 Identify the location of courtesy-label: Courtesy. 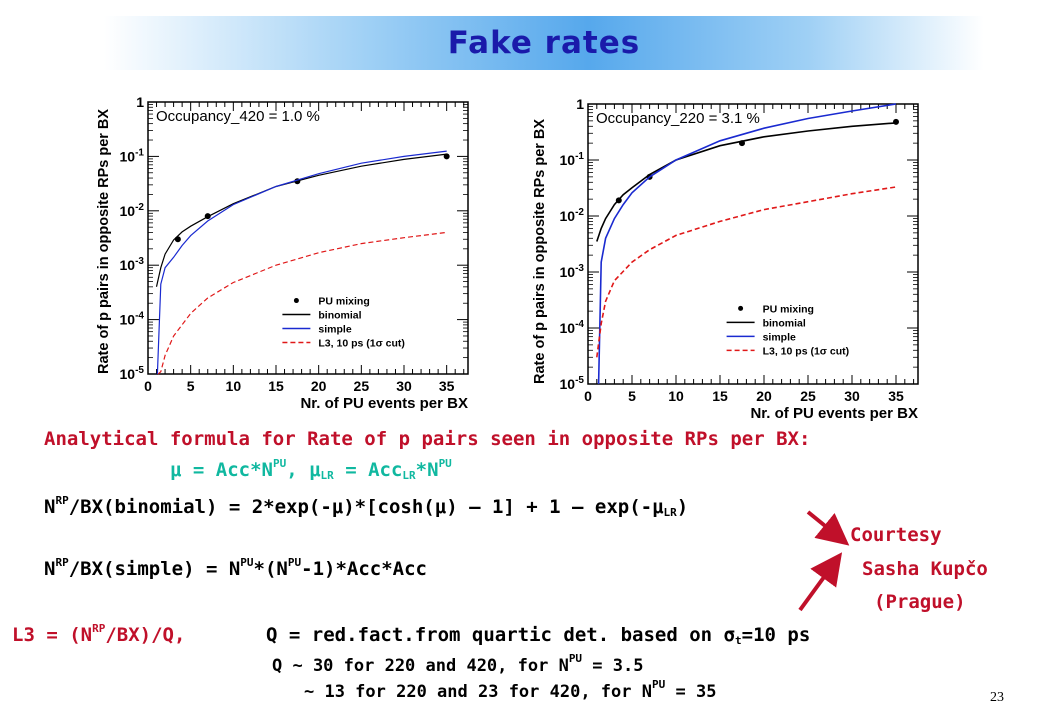
(896, 535).